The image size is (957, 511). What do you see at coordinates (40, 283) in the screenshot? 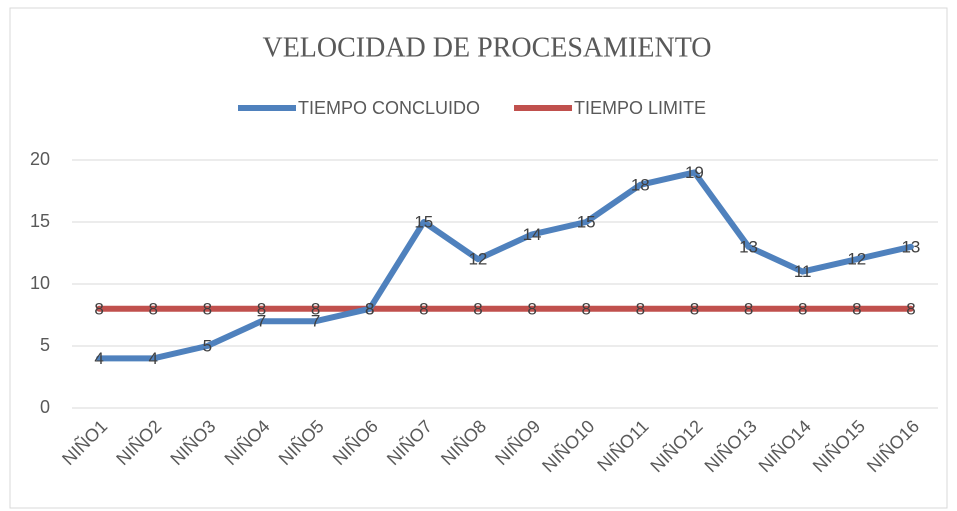
I see `y-tick-label: 10` at bounding box center [40, 283].